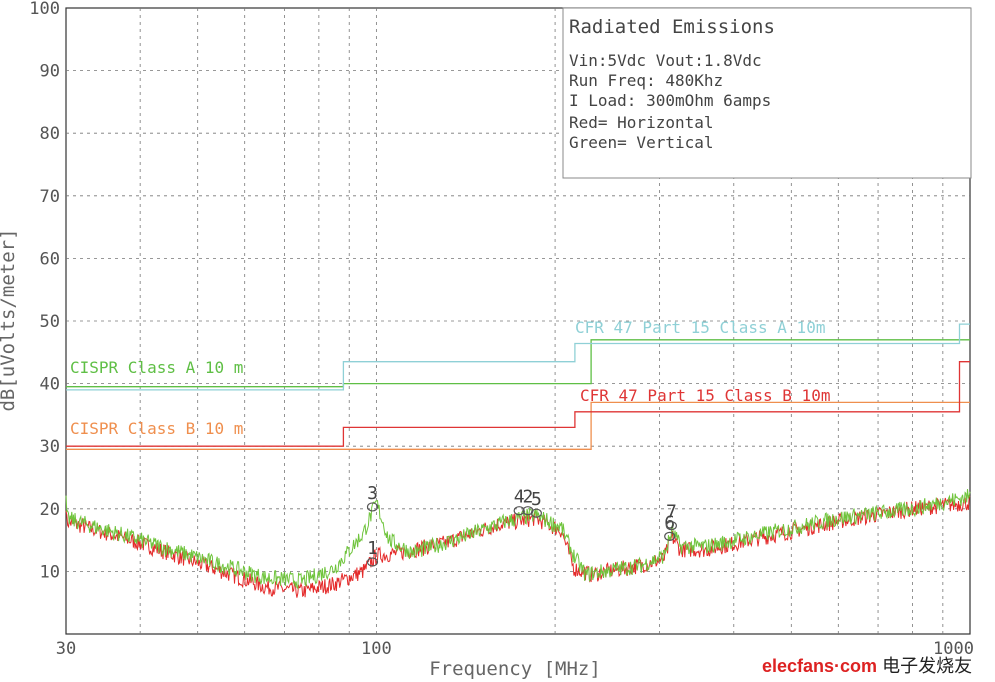 Image resolution: width=995 pixels, height=682 pixels. What do you see at coordinates (641, 142) in the screenshot?
I see `note-line-5: Green= Vertical` at bounding box center [641, 142].